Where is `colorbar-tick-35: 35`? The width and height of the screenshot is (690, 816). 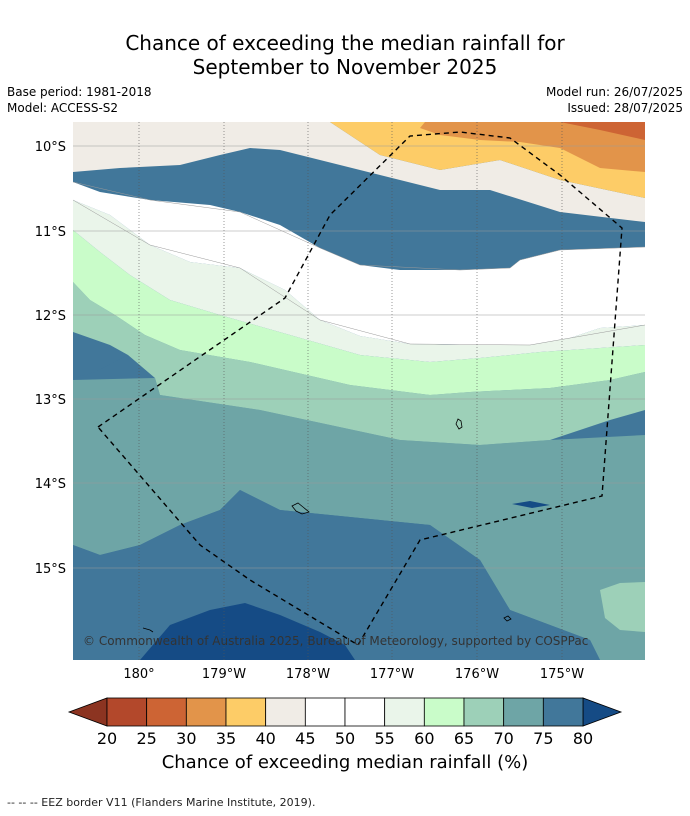 colorbar-tick-35: 35 is located at coordinates (226, 738).